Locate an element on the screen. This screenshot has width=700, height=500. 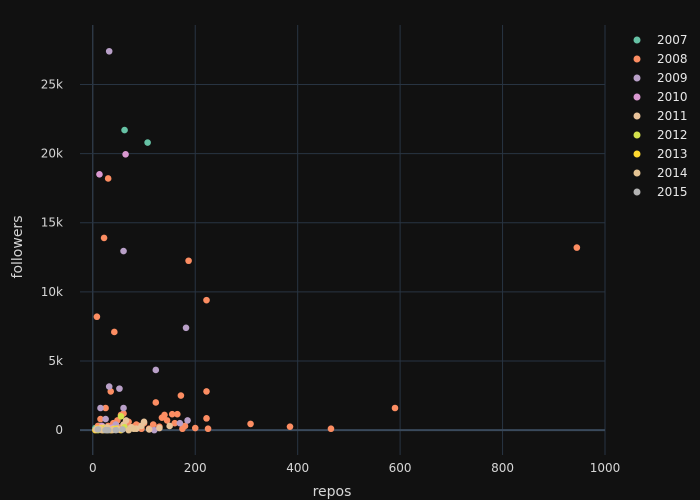
y-axis-title: followers is located at coordinates (18, 247).